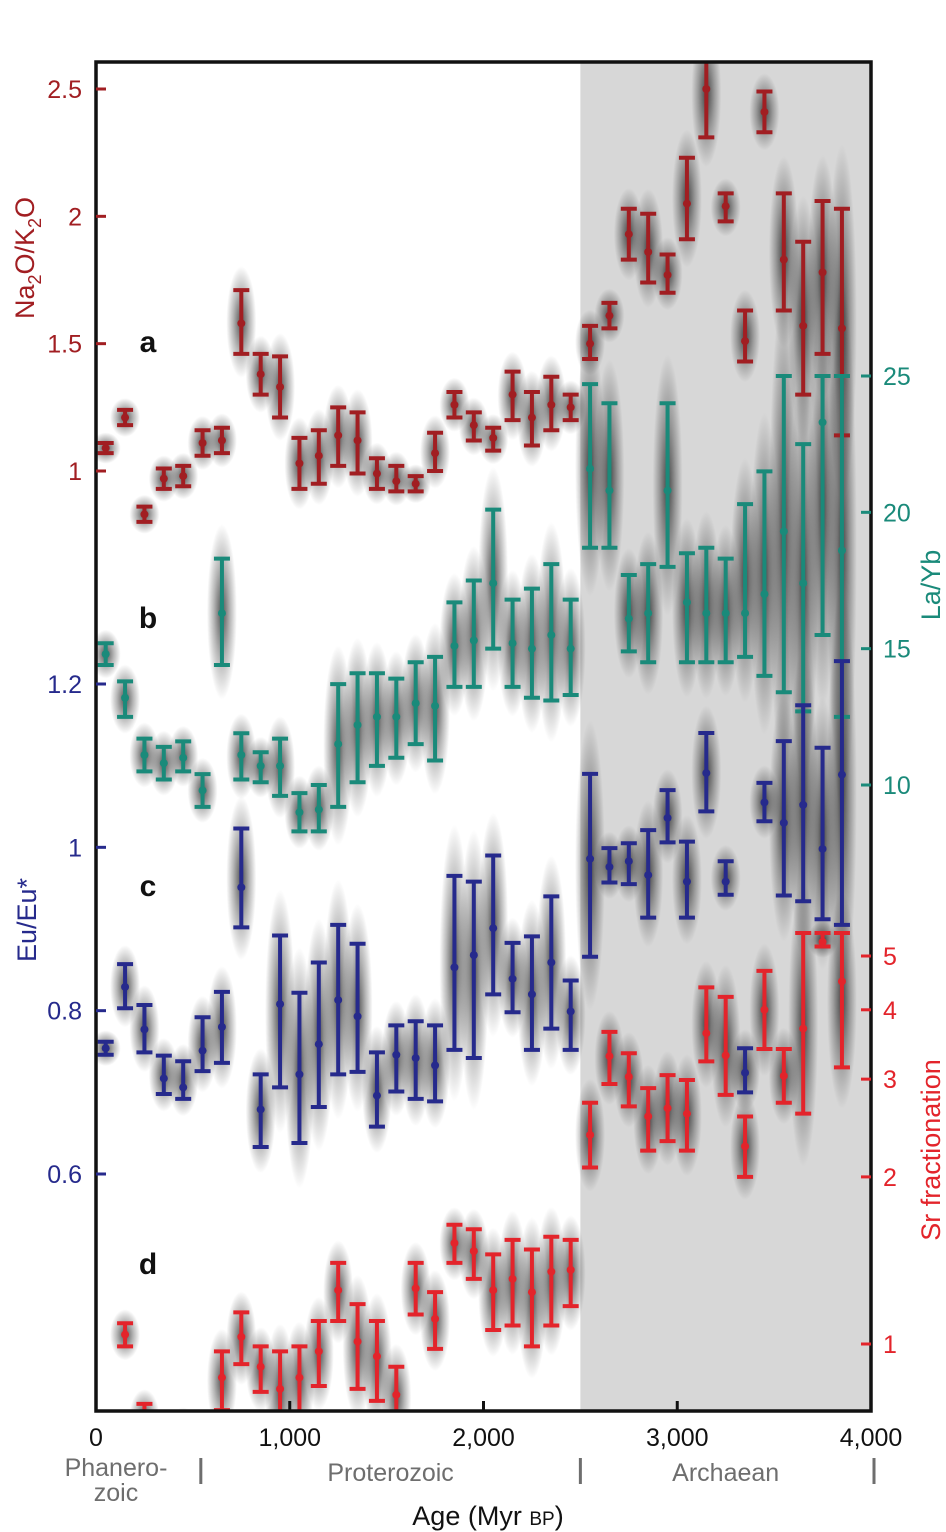 The height and width of the screenshot is (1532, 946). I want to click on y-tick-label-c: 1.2, so click(64, 685).